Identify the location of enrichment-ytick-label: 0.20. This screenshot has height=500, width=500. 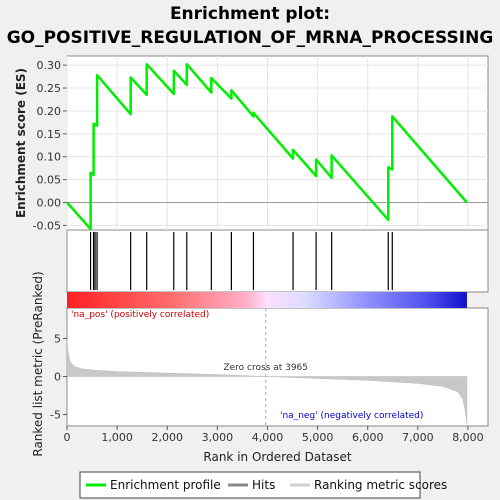
(49, 111).